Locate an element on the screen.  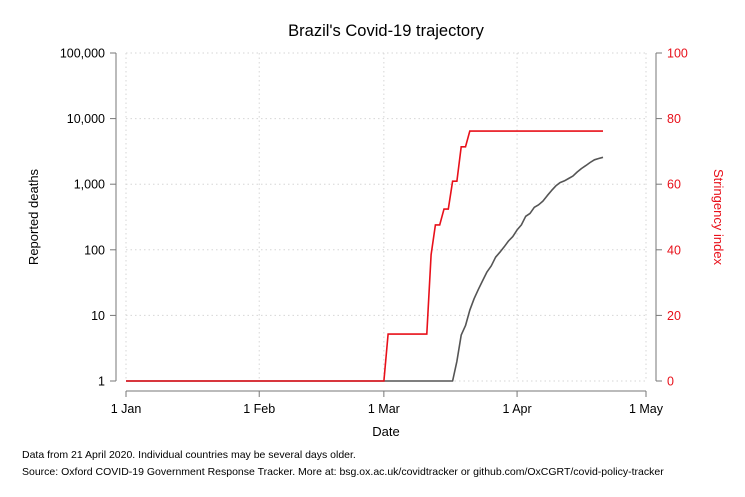
y2-tick-label: 80 is located at coordinates (674, 119).